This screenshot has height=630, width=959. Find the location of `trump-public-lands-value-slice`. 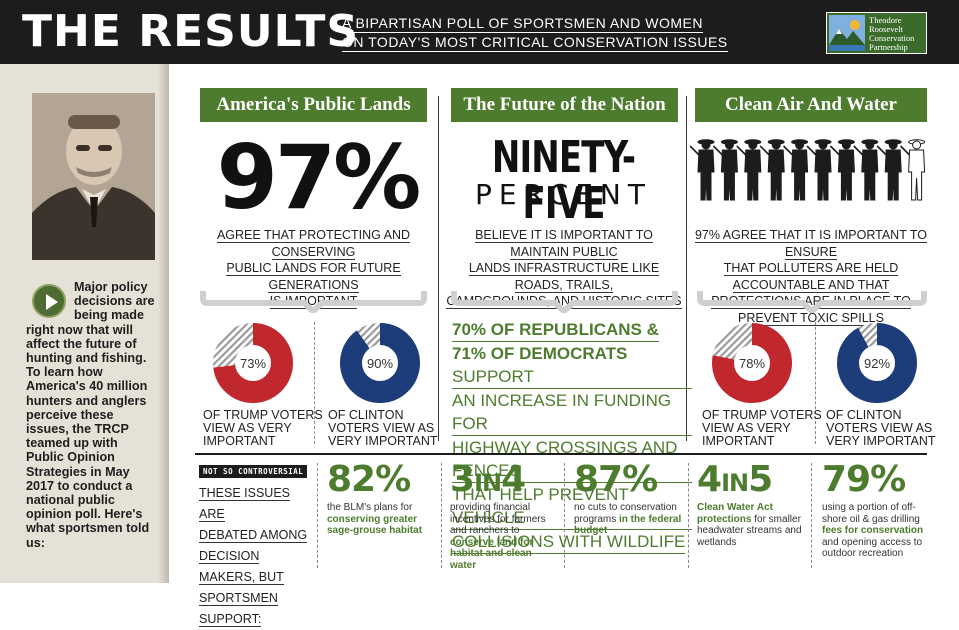

trump-public-lands-value-slice is located at coordinates (253, 363).